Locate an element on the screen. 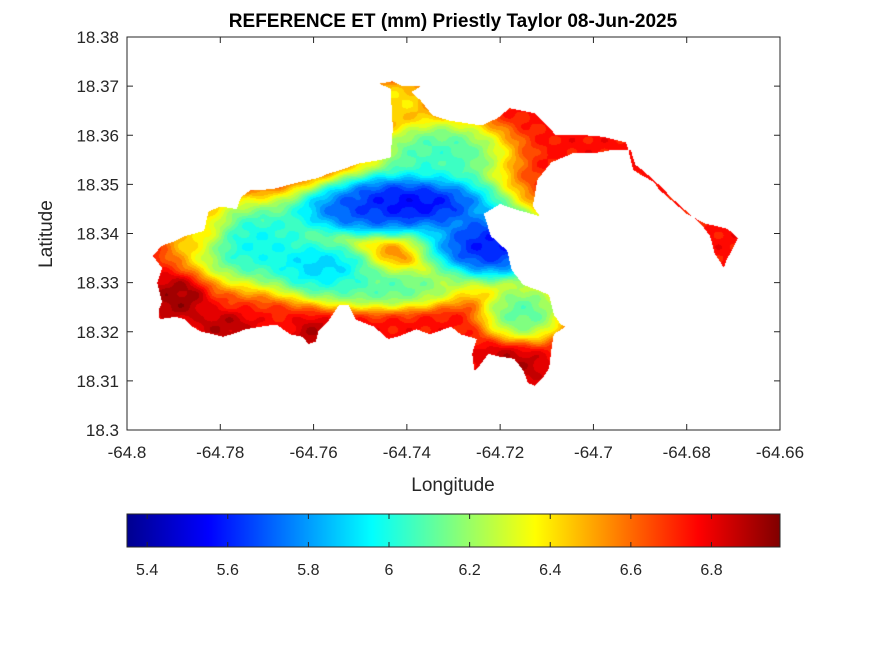 Image resolution: width=875 pixels, height=656 pixels. y-tick-label: 18.36 is located at coordinates (97, 135).